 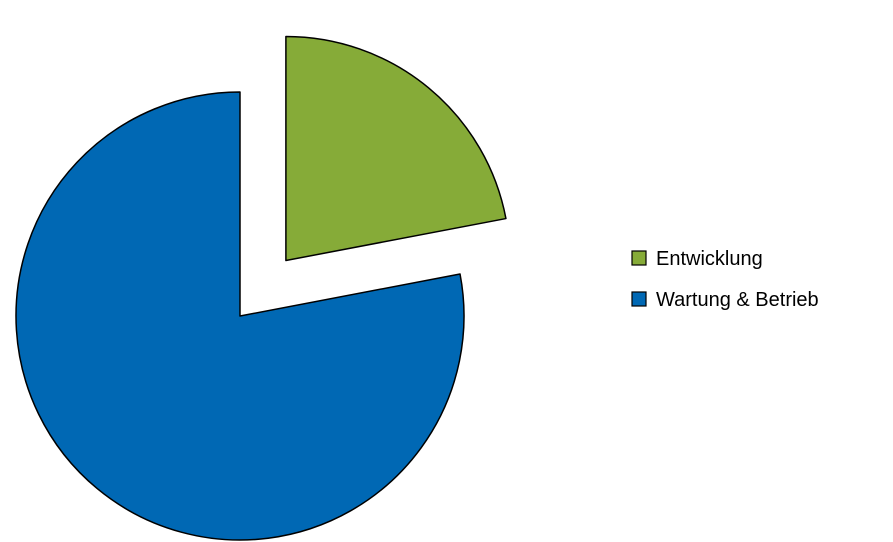 What do you see at coordinates (709, 259) in the screenshot?
I see `legend-label-entwicklung: Entwicklung` at bounding box center [709, 259].